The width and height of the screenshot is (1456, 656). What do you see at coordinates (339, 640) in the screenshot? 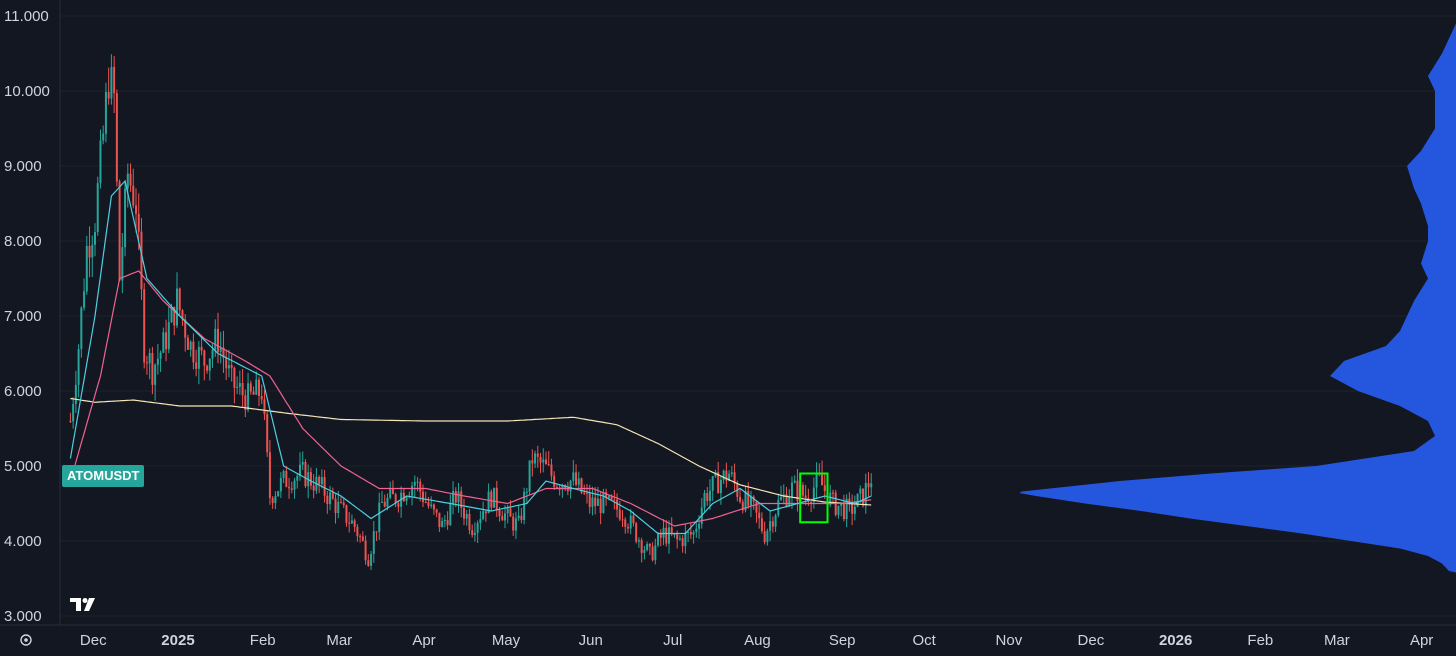
I see `x-tick-label: Mar` at bounding box center [339, 640].